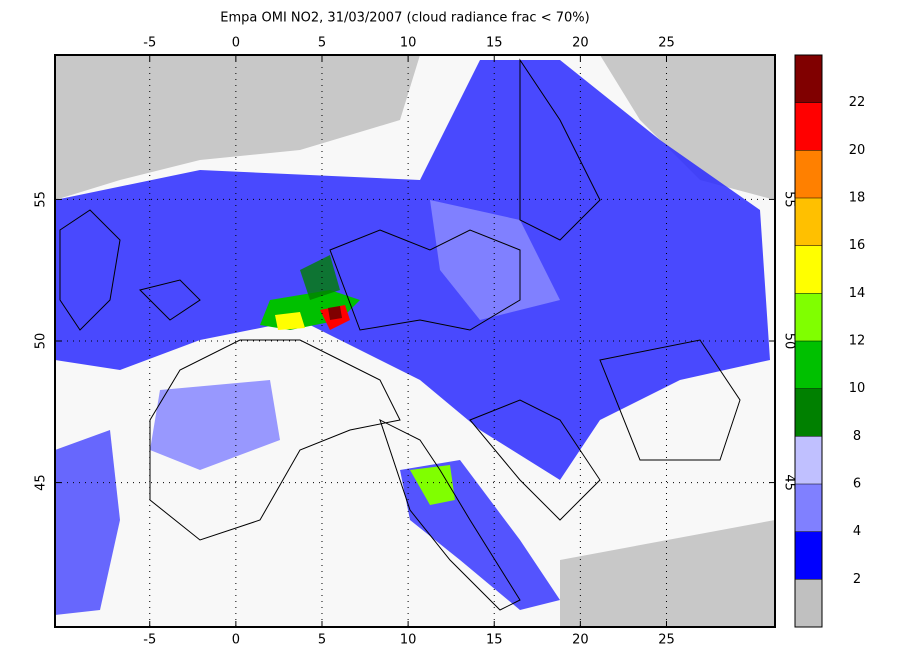 This screenshot has height=650, width=900. What do you see at coordinates (857, 484) in the screenshot?
I see `colorbar-tick-label: 6` at bounding box center [857, 484].